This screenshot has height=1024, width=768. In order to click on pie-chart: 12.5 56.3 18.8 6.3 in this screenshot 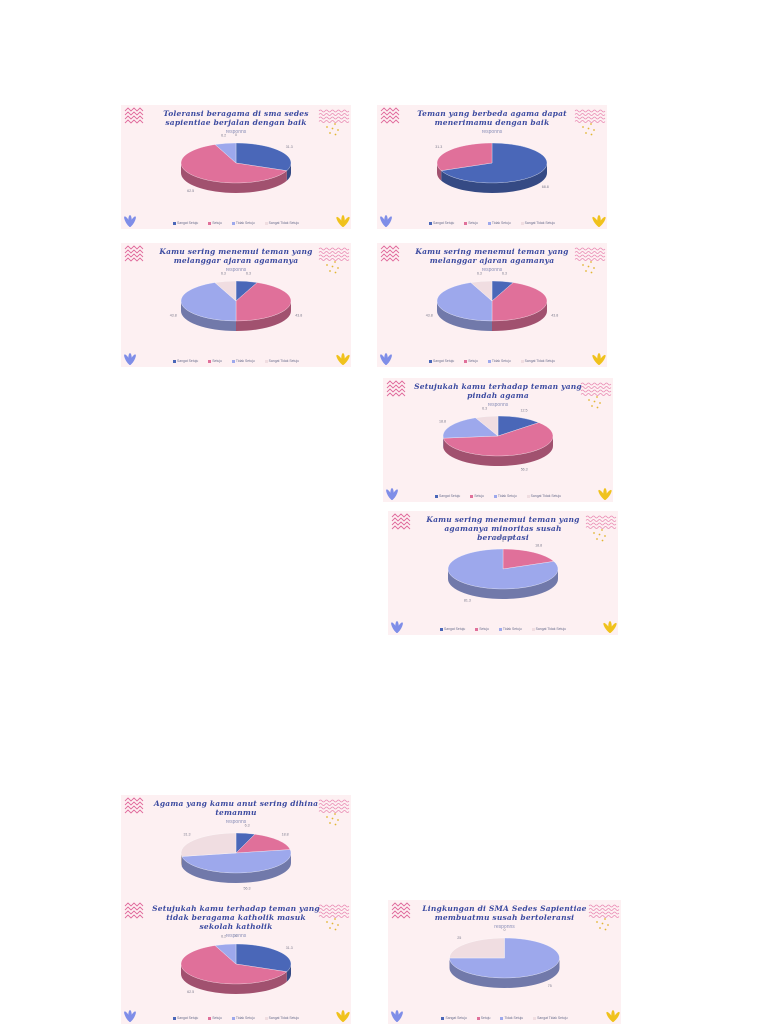, I will do `click(499, 440)`.